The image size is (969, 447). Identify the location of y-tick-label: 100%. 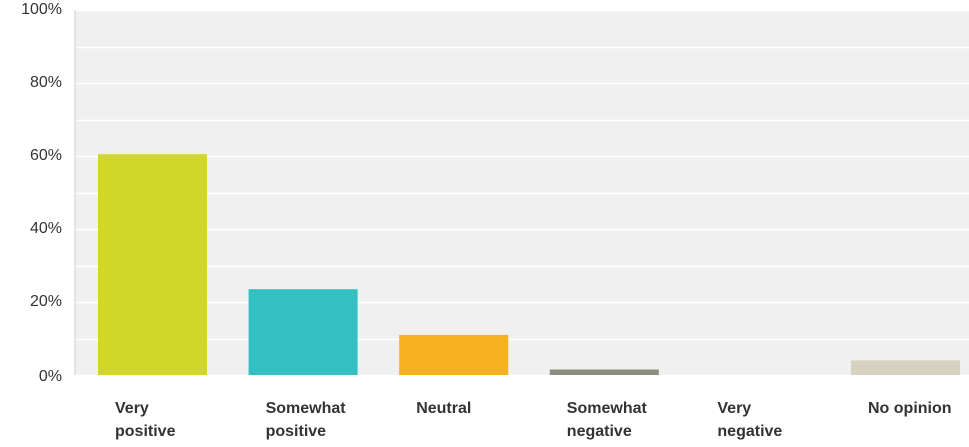
(41, 9).